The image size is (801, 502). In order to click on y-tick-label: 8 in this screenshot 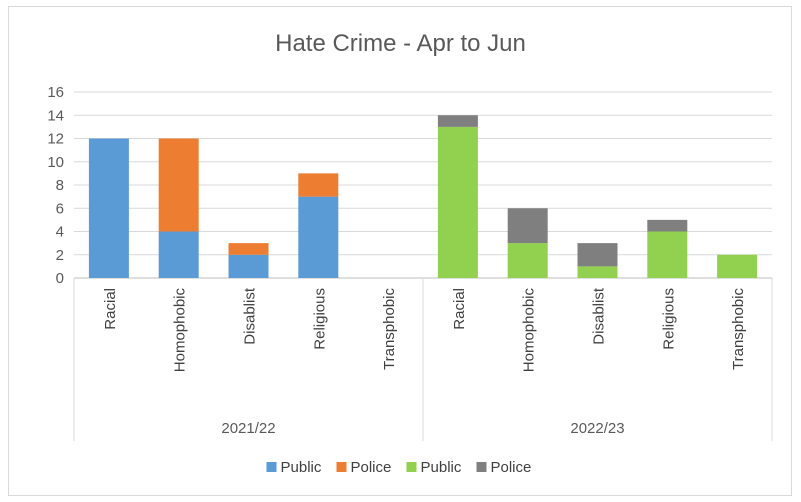, I will do `click(60, 185)`.